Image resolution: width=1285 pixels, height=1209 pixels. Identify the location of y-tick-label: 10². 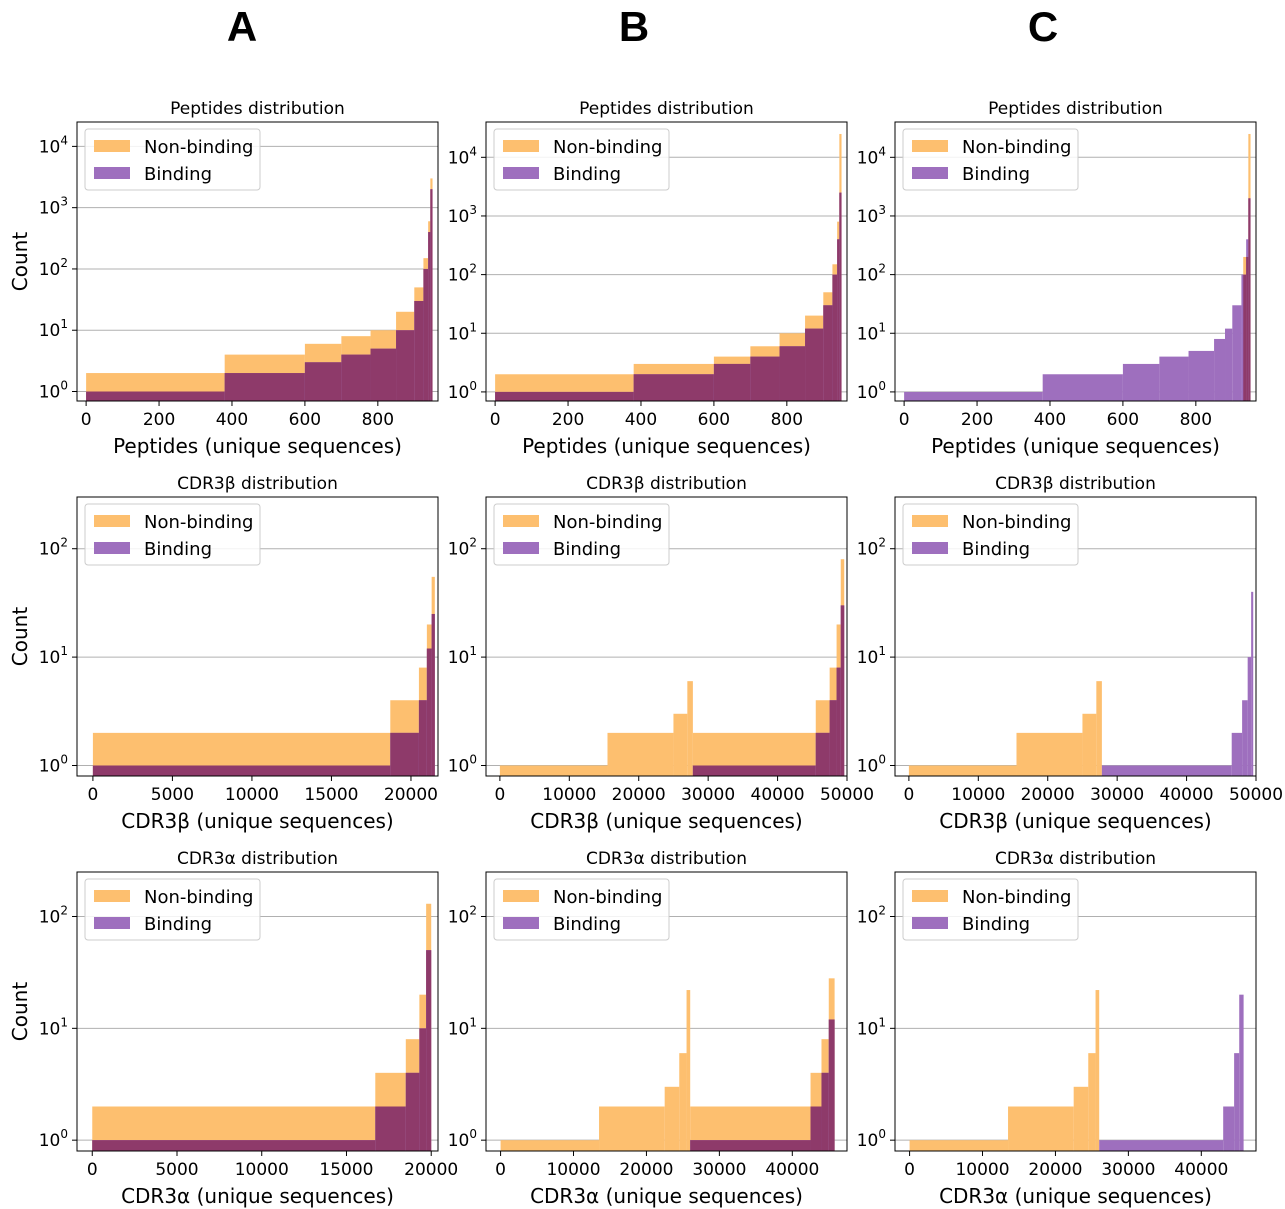
(53, 268).